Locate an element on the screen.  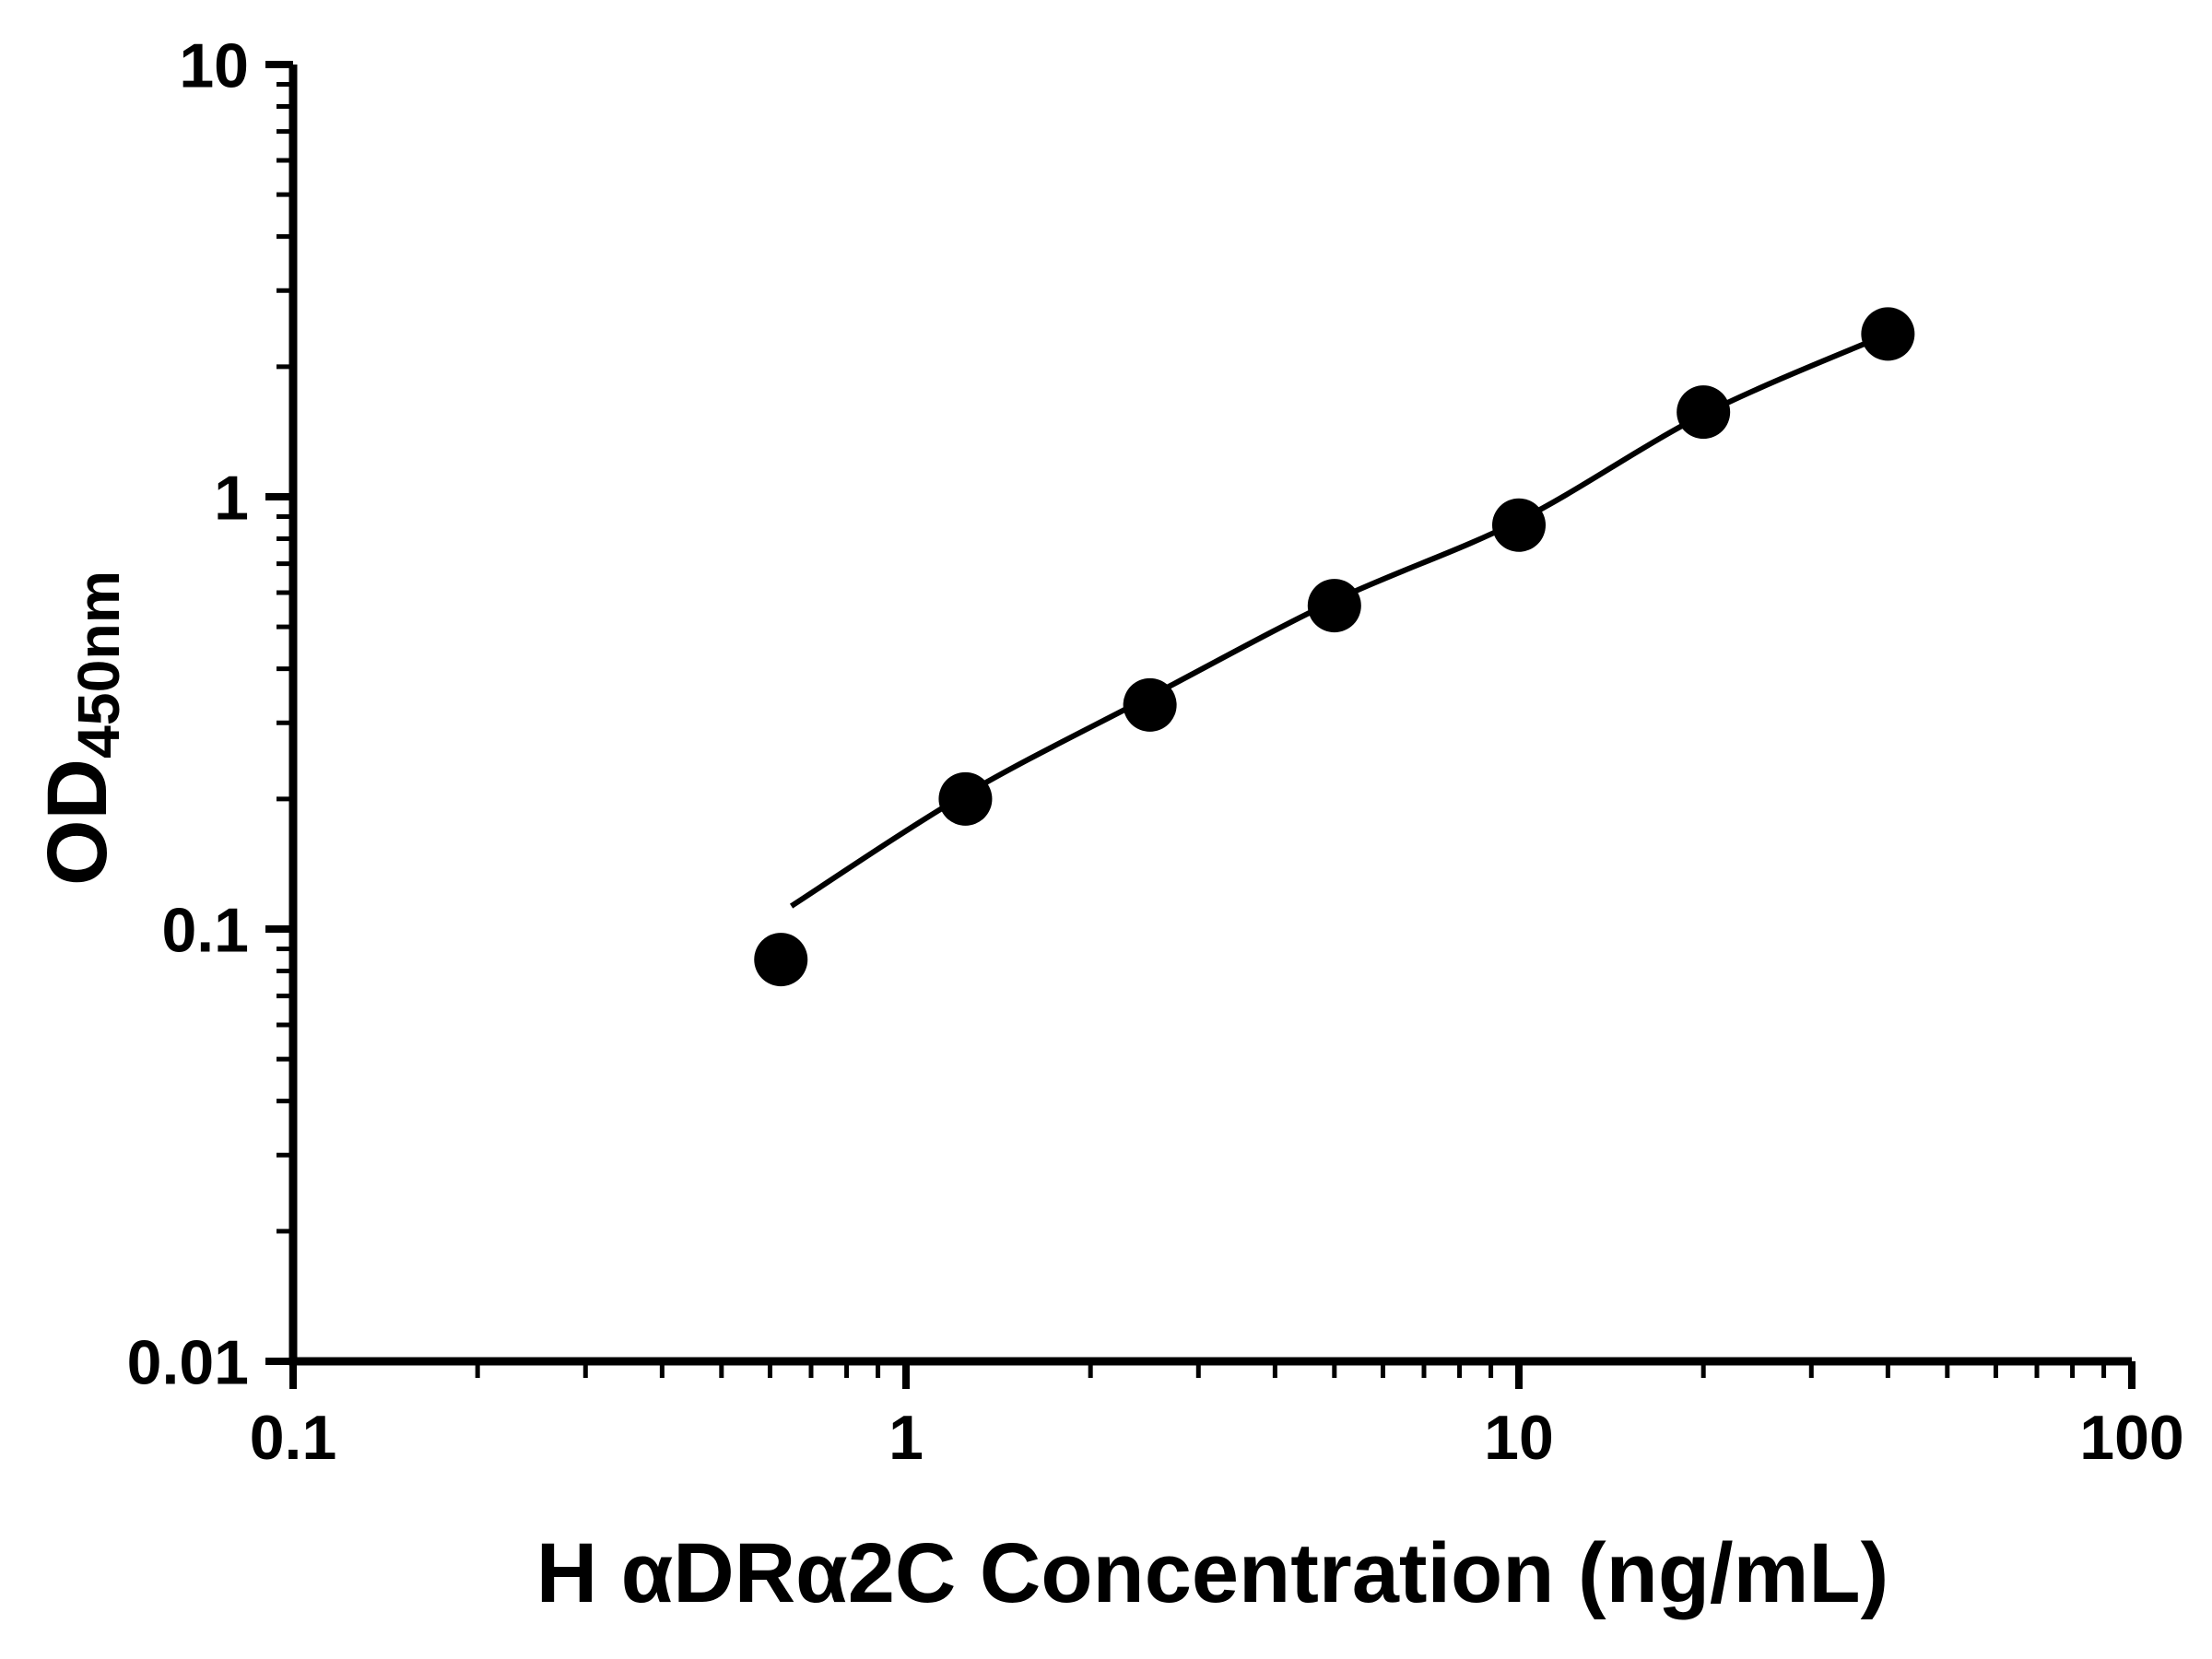
y-tick-label: 0.1 is located at coordinates (205, 930).